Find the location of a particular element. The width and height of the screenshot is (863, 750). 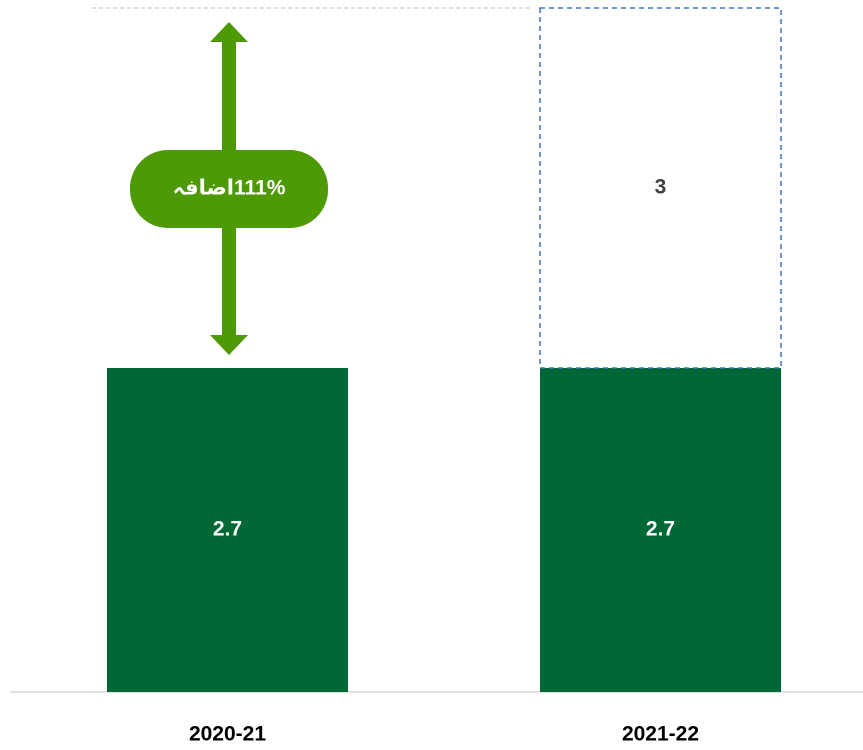

value-label: 3 is located at coordinates (661, 187).